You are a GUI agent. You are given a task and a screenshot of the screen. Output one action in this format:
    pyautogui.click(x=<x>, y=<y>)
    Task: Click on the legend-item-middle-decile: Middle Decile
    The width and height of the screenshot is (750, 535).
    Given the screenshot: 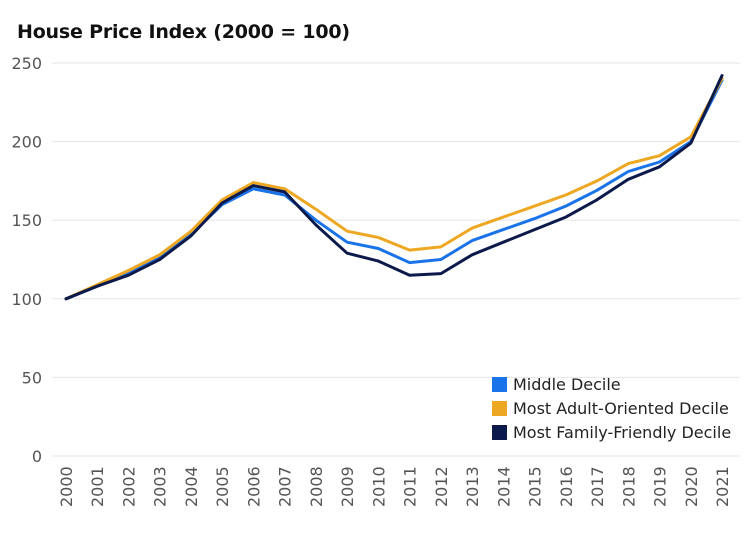 What is the action you would take?
    pyautogui.click(x=611, y=384)
    